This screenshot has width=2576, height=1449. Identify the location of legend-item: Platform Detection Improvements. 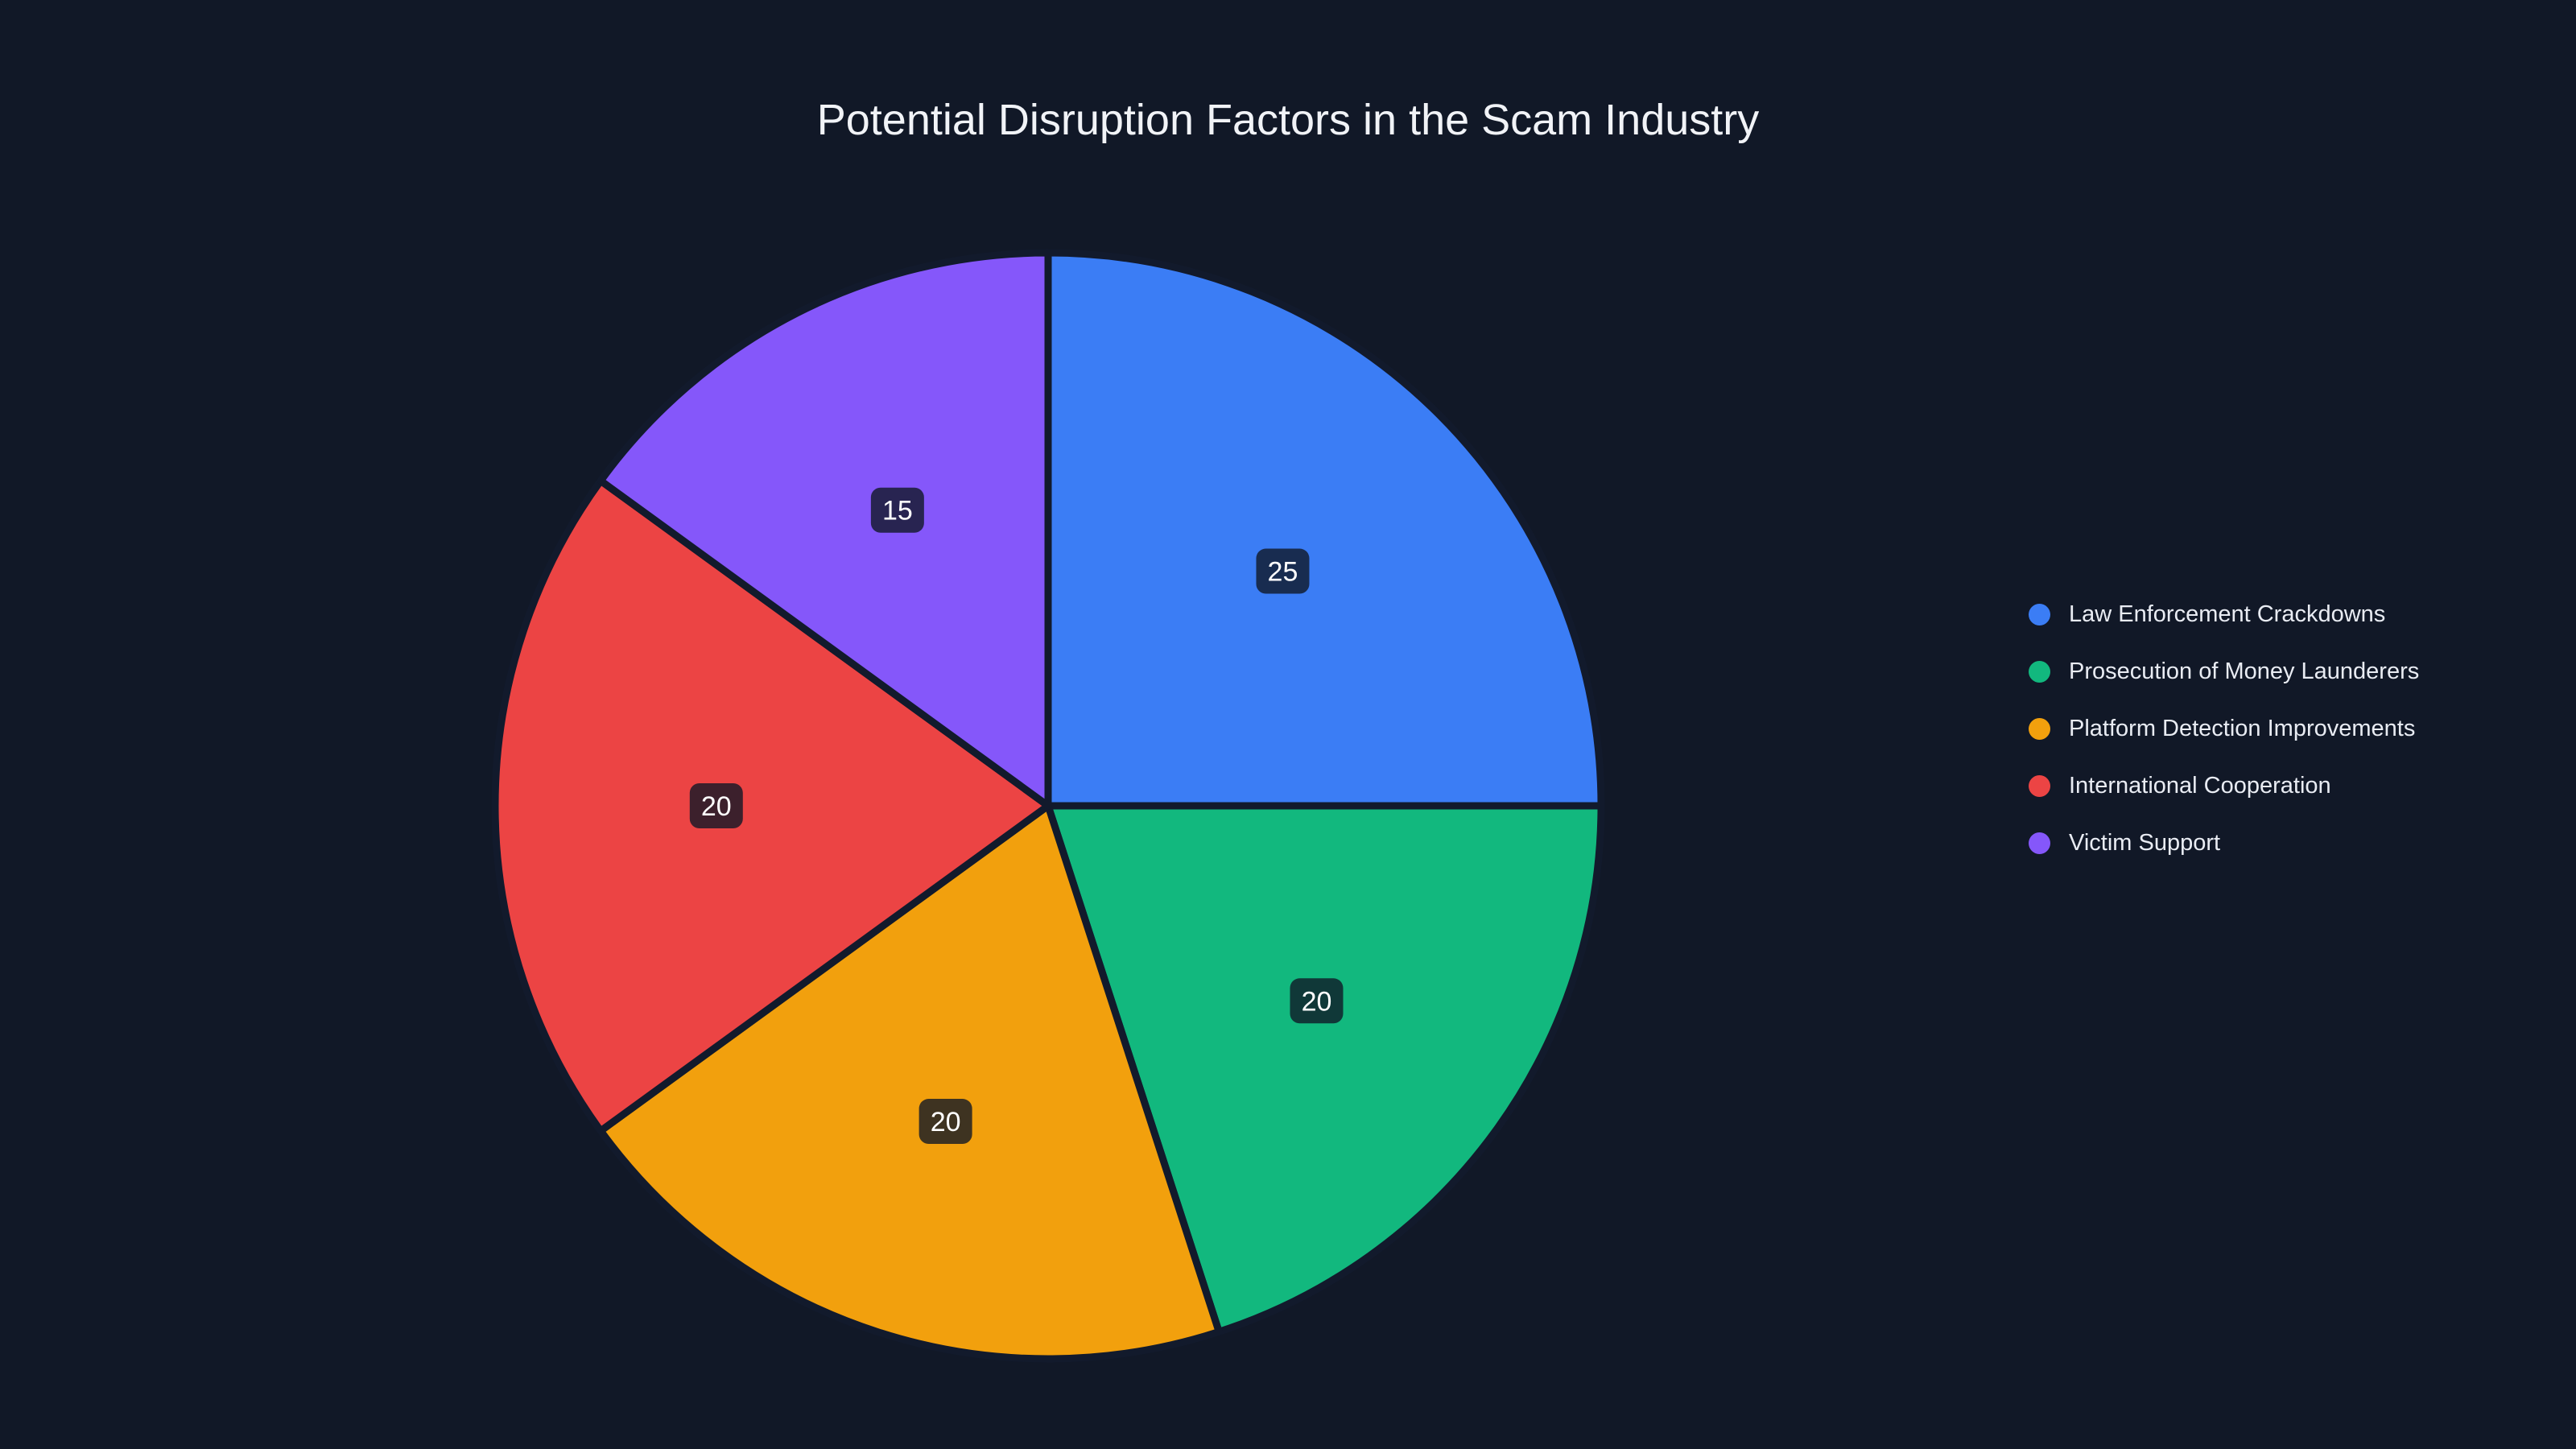
(2224, 729).